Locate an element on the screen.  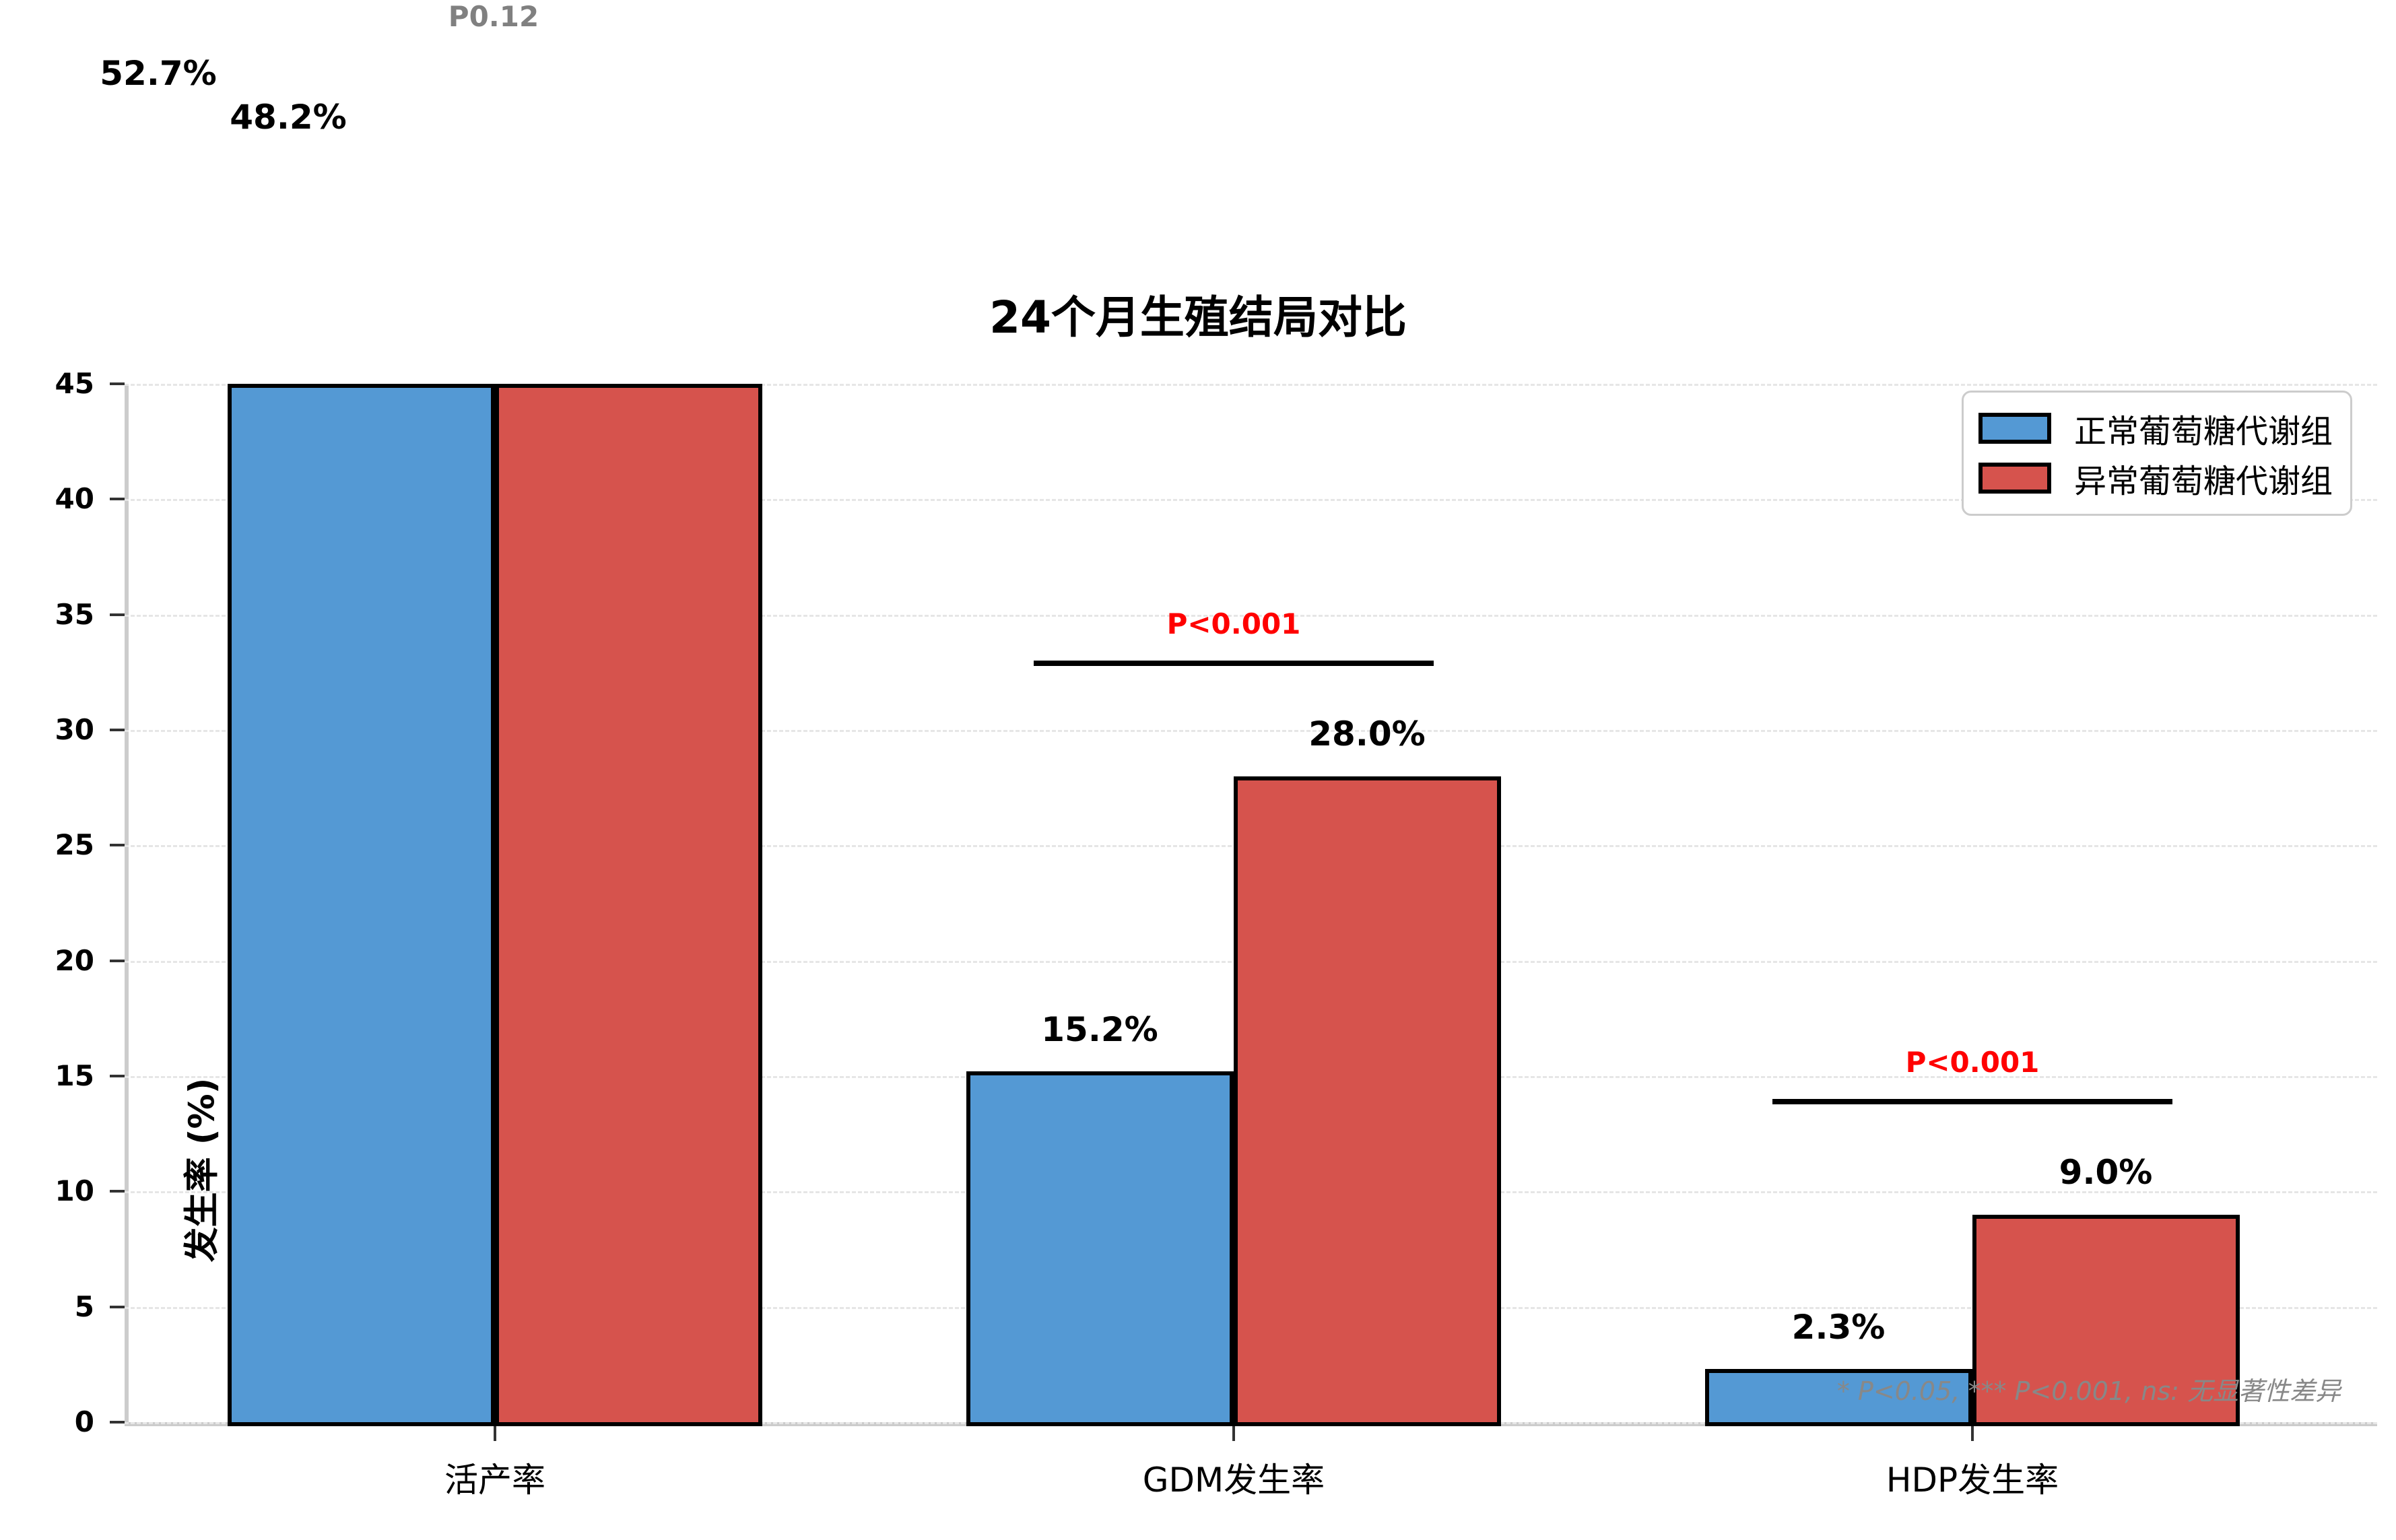
y-axis-spine is located at coordinates (127, 903).